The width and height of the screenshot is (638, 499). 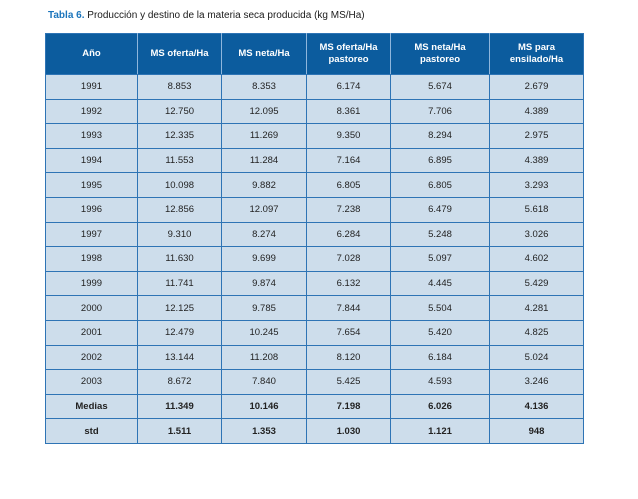 What do you see at coordinates (264, 283) in the screenshot?
I see `table-cell: 9.874` at bounding box center [264, 283].